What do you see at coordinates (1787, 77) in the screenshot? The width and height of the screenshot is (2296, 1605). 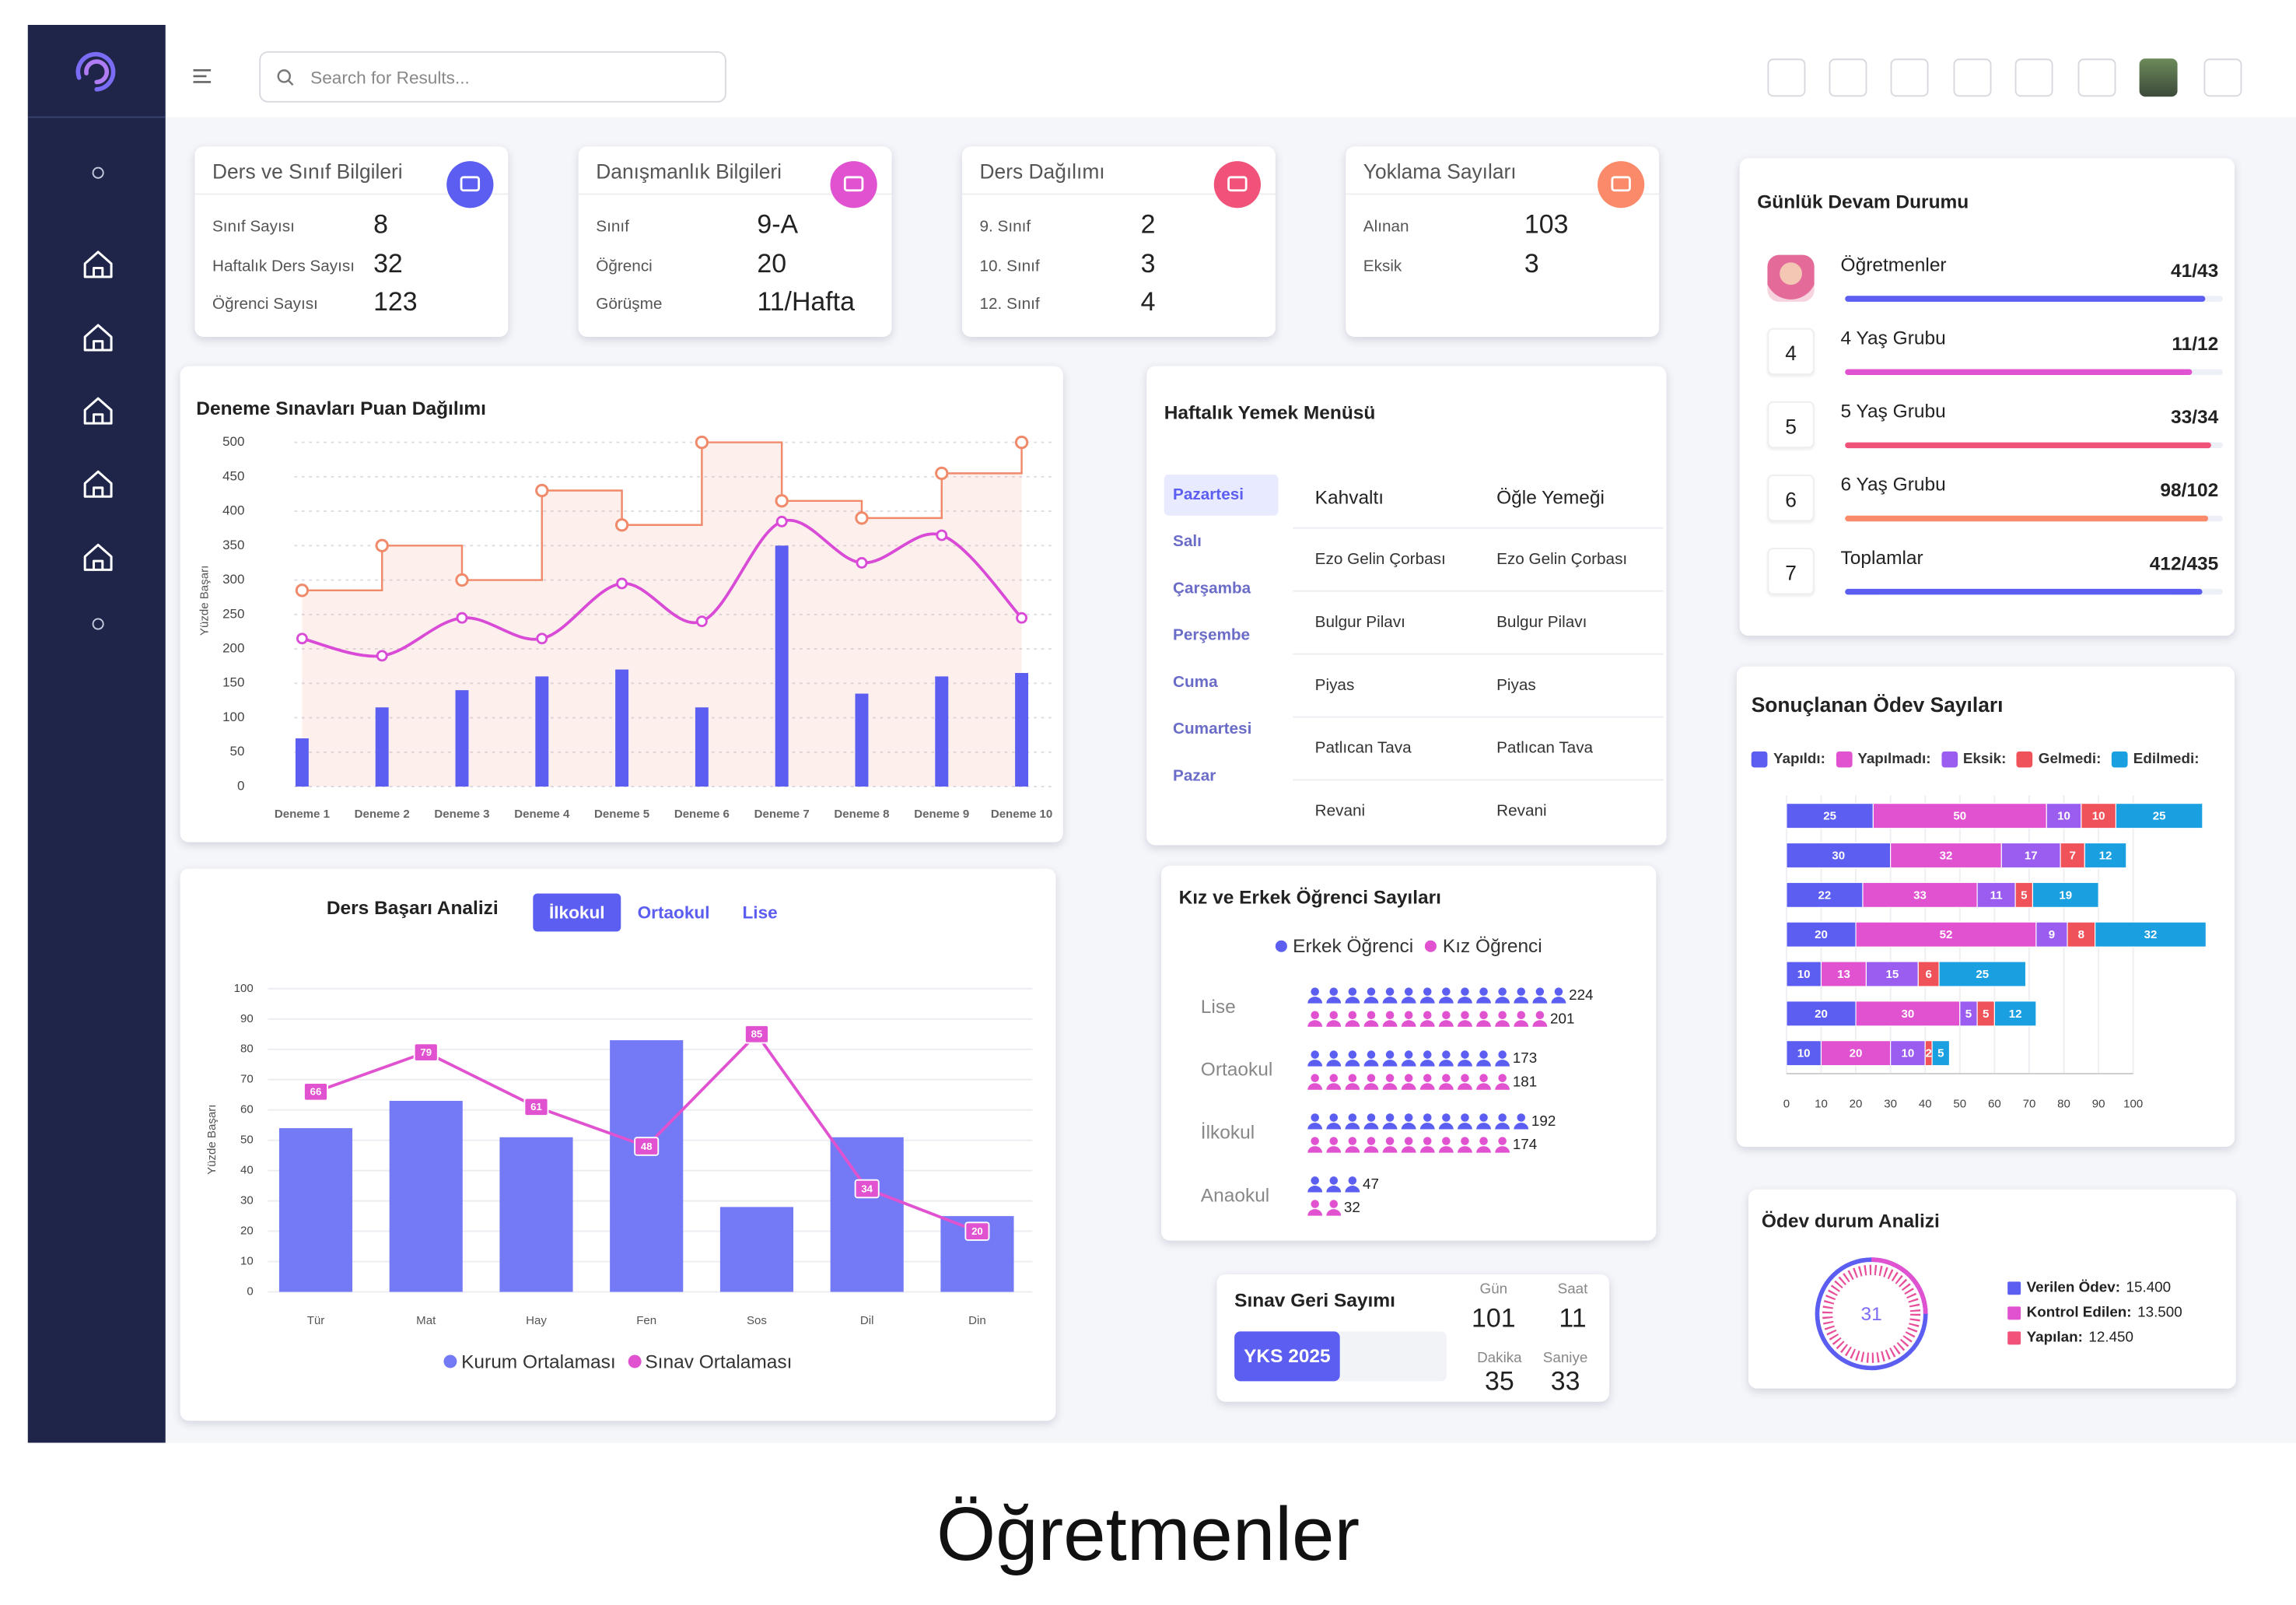 I see `translate-button` at bounding box center [1787, 77].